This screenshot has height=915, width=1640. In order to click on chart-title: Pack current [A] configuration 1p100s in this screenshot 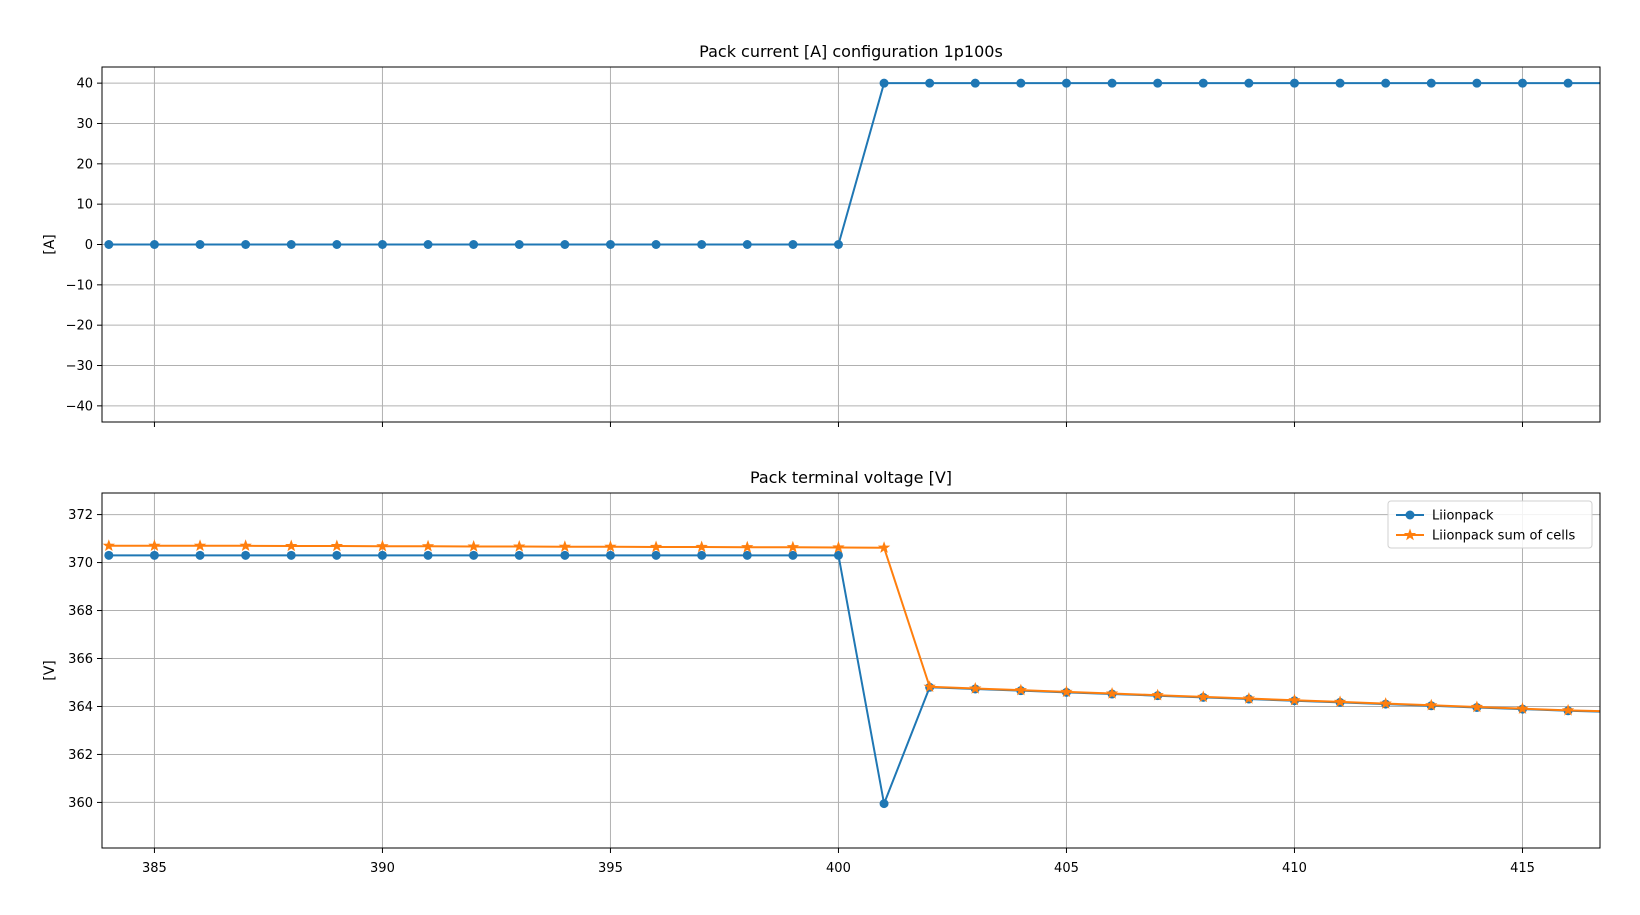, I will do `click(851, 51)`.